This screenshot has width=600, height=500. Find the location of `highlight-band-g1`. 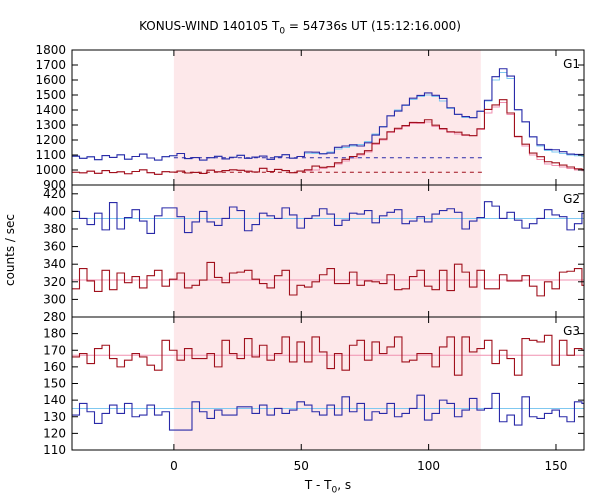

highlight-band-g1 is located at coordinates (327, 117).